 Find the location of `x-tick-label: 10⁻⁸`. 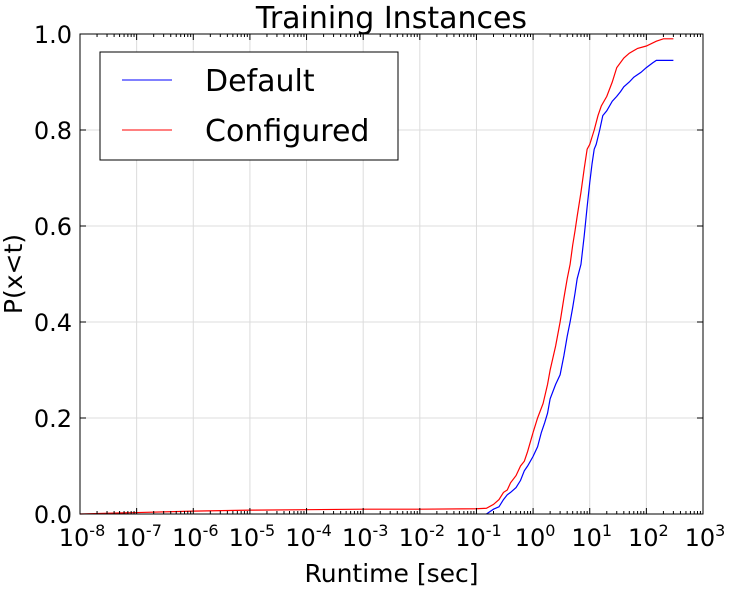

x-tick-label: 10⁻⁸ is located at coordinates (82, 536).